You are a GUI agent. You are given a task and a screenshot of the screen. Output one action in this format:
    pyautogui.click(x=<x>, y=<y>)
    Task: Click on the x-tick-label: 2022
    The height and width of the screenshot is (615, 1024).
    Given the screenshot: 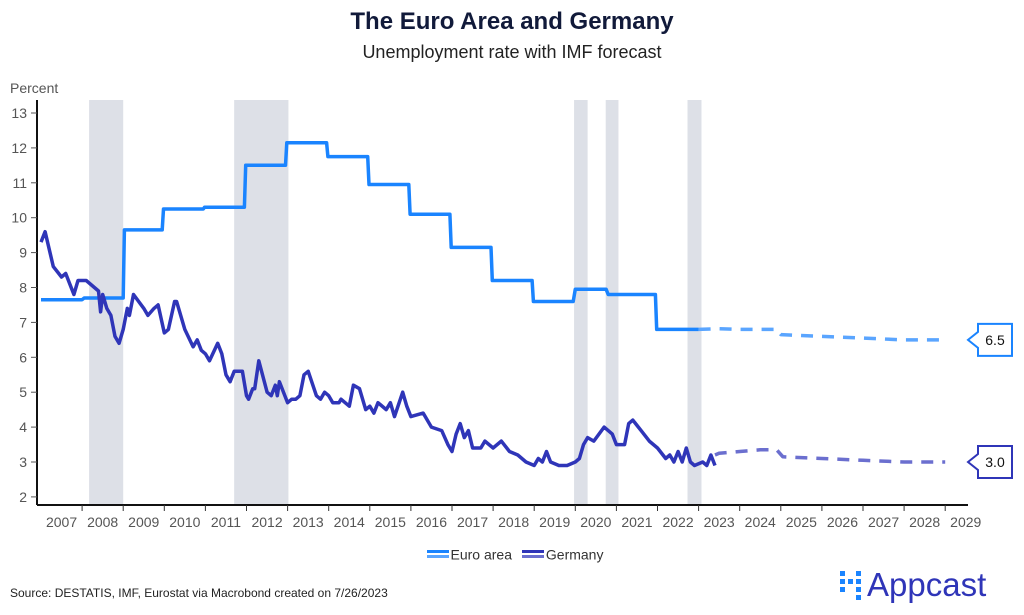 What is the action you would take?
    pyautogui.click(x=677, y=522)
    